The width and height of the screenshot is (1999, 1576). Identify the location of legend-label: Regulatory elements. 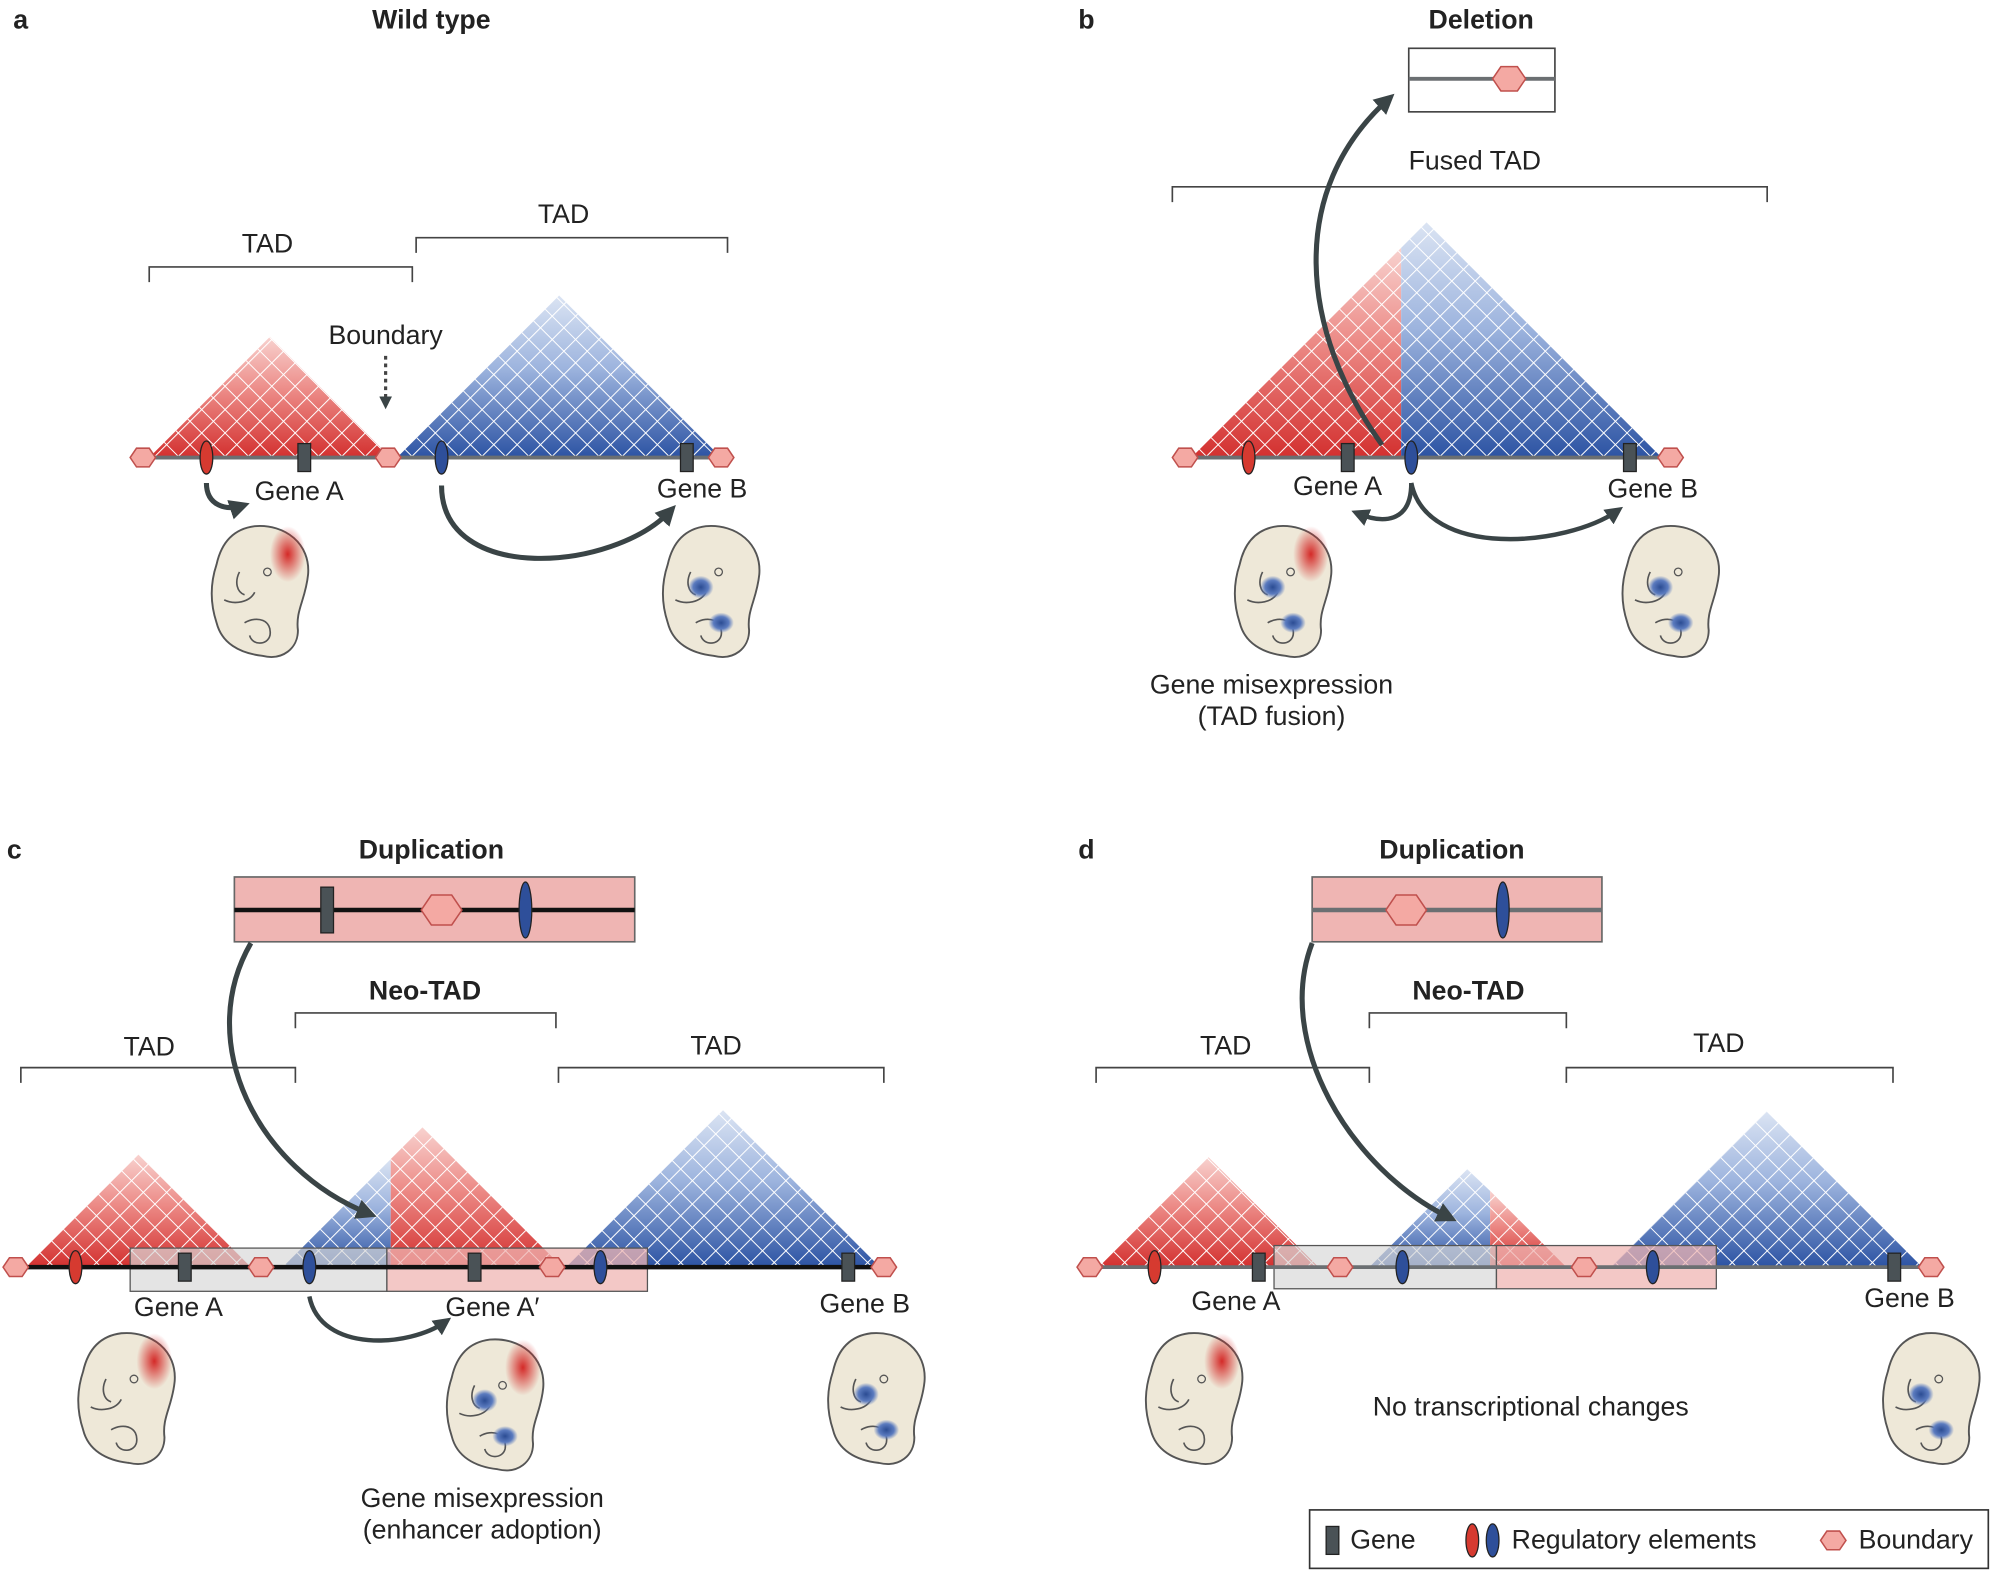
(1634, 1540).